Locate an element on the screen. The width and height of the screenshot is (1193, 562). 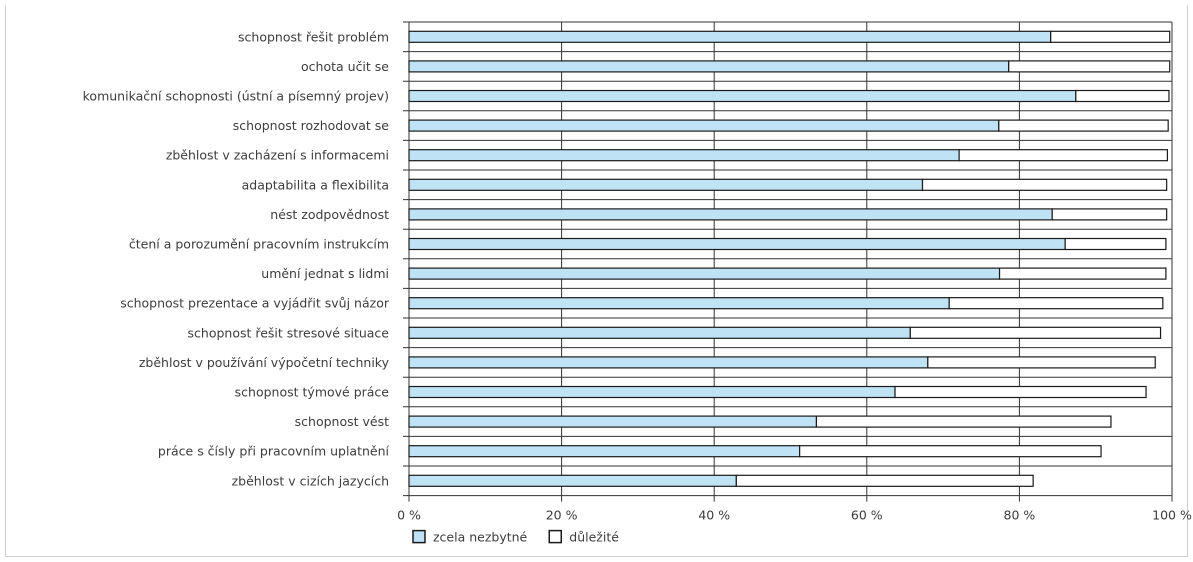
category-label: schopnost rozhodovat se is located at coordinates (311, 125).